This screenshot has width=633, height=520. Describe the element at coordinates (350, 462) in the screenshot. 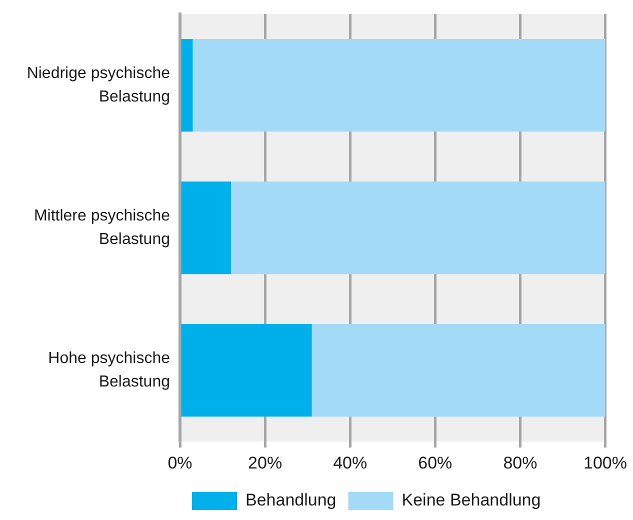

I see `x-tick-label: 40%` at that location.